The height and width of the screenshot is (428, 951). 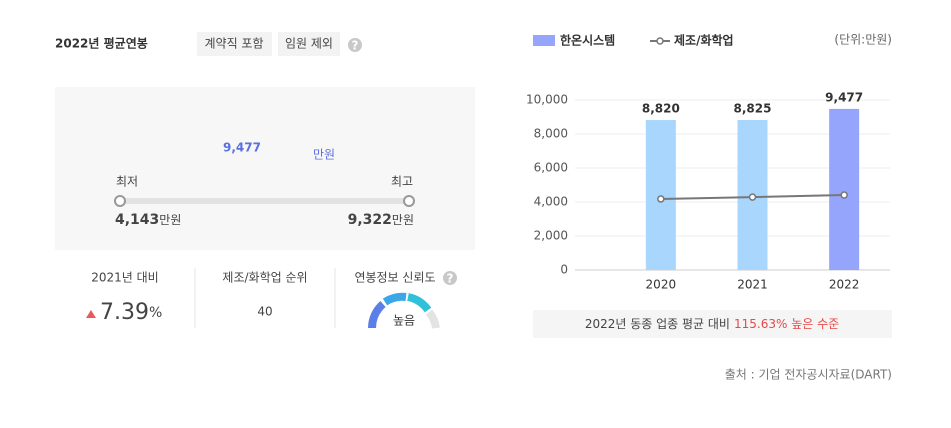 What do you see at coordinates (551, 236) in the screenshot?
I see `y-tick-label: 2,000` at bounding box center [551, 236].